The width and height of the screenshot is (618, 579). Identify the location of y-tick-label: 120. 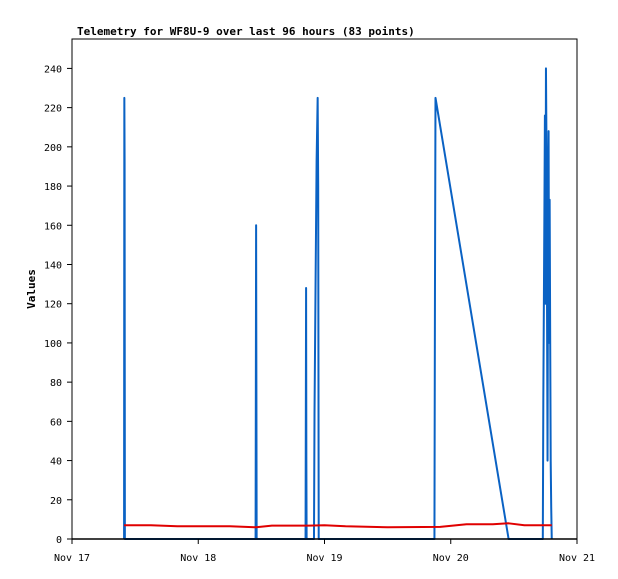
(53, 305).